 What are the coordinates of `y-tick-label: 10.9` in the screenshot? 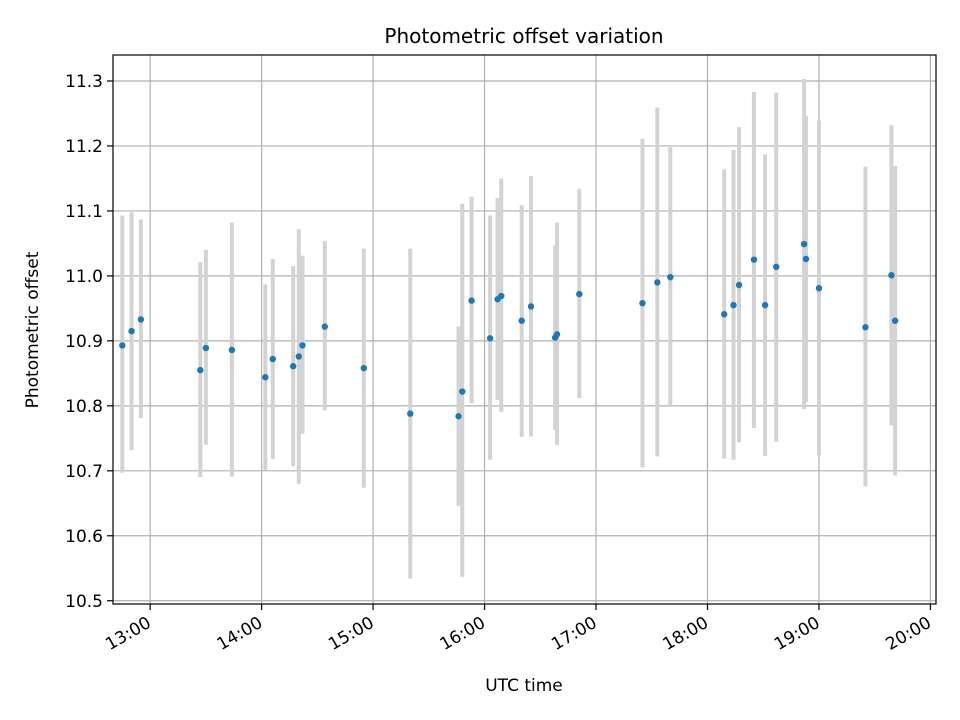 It's located at (84, 342).